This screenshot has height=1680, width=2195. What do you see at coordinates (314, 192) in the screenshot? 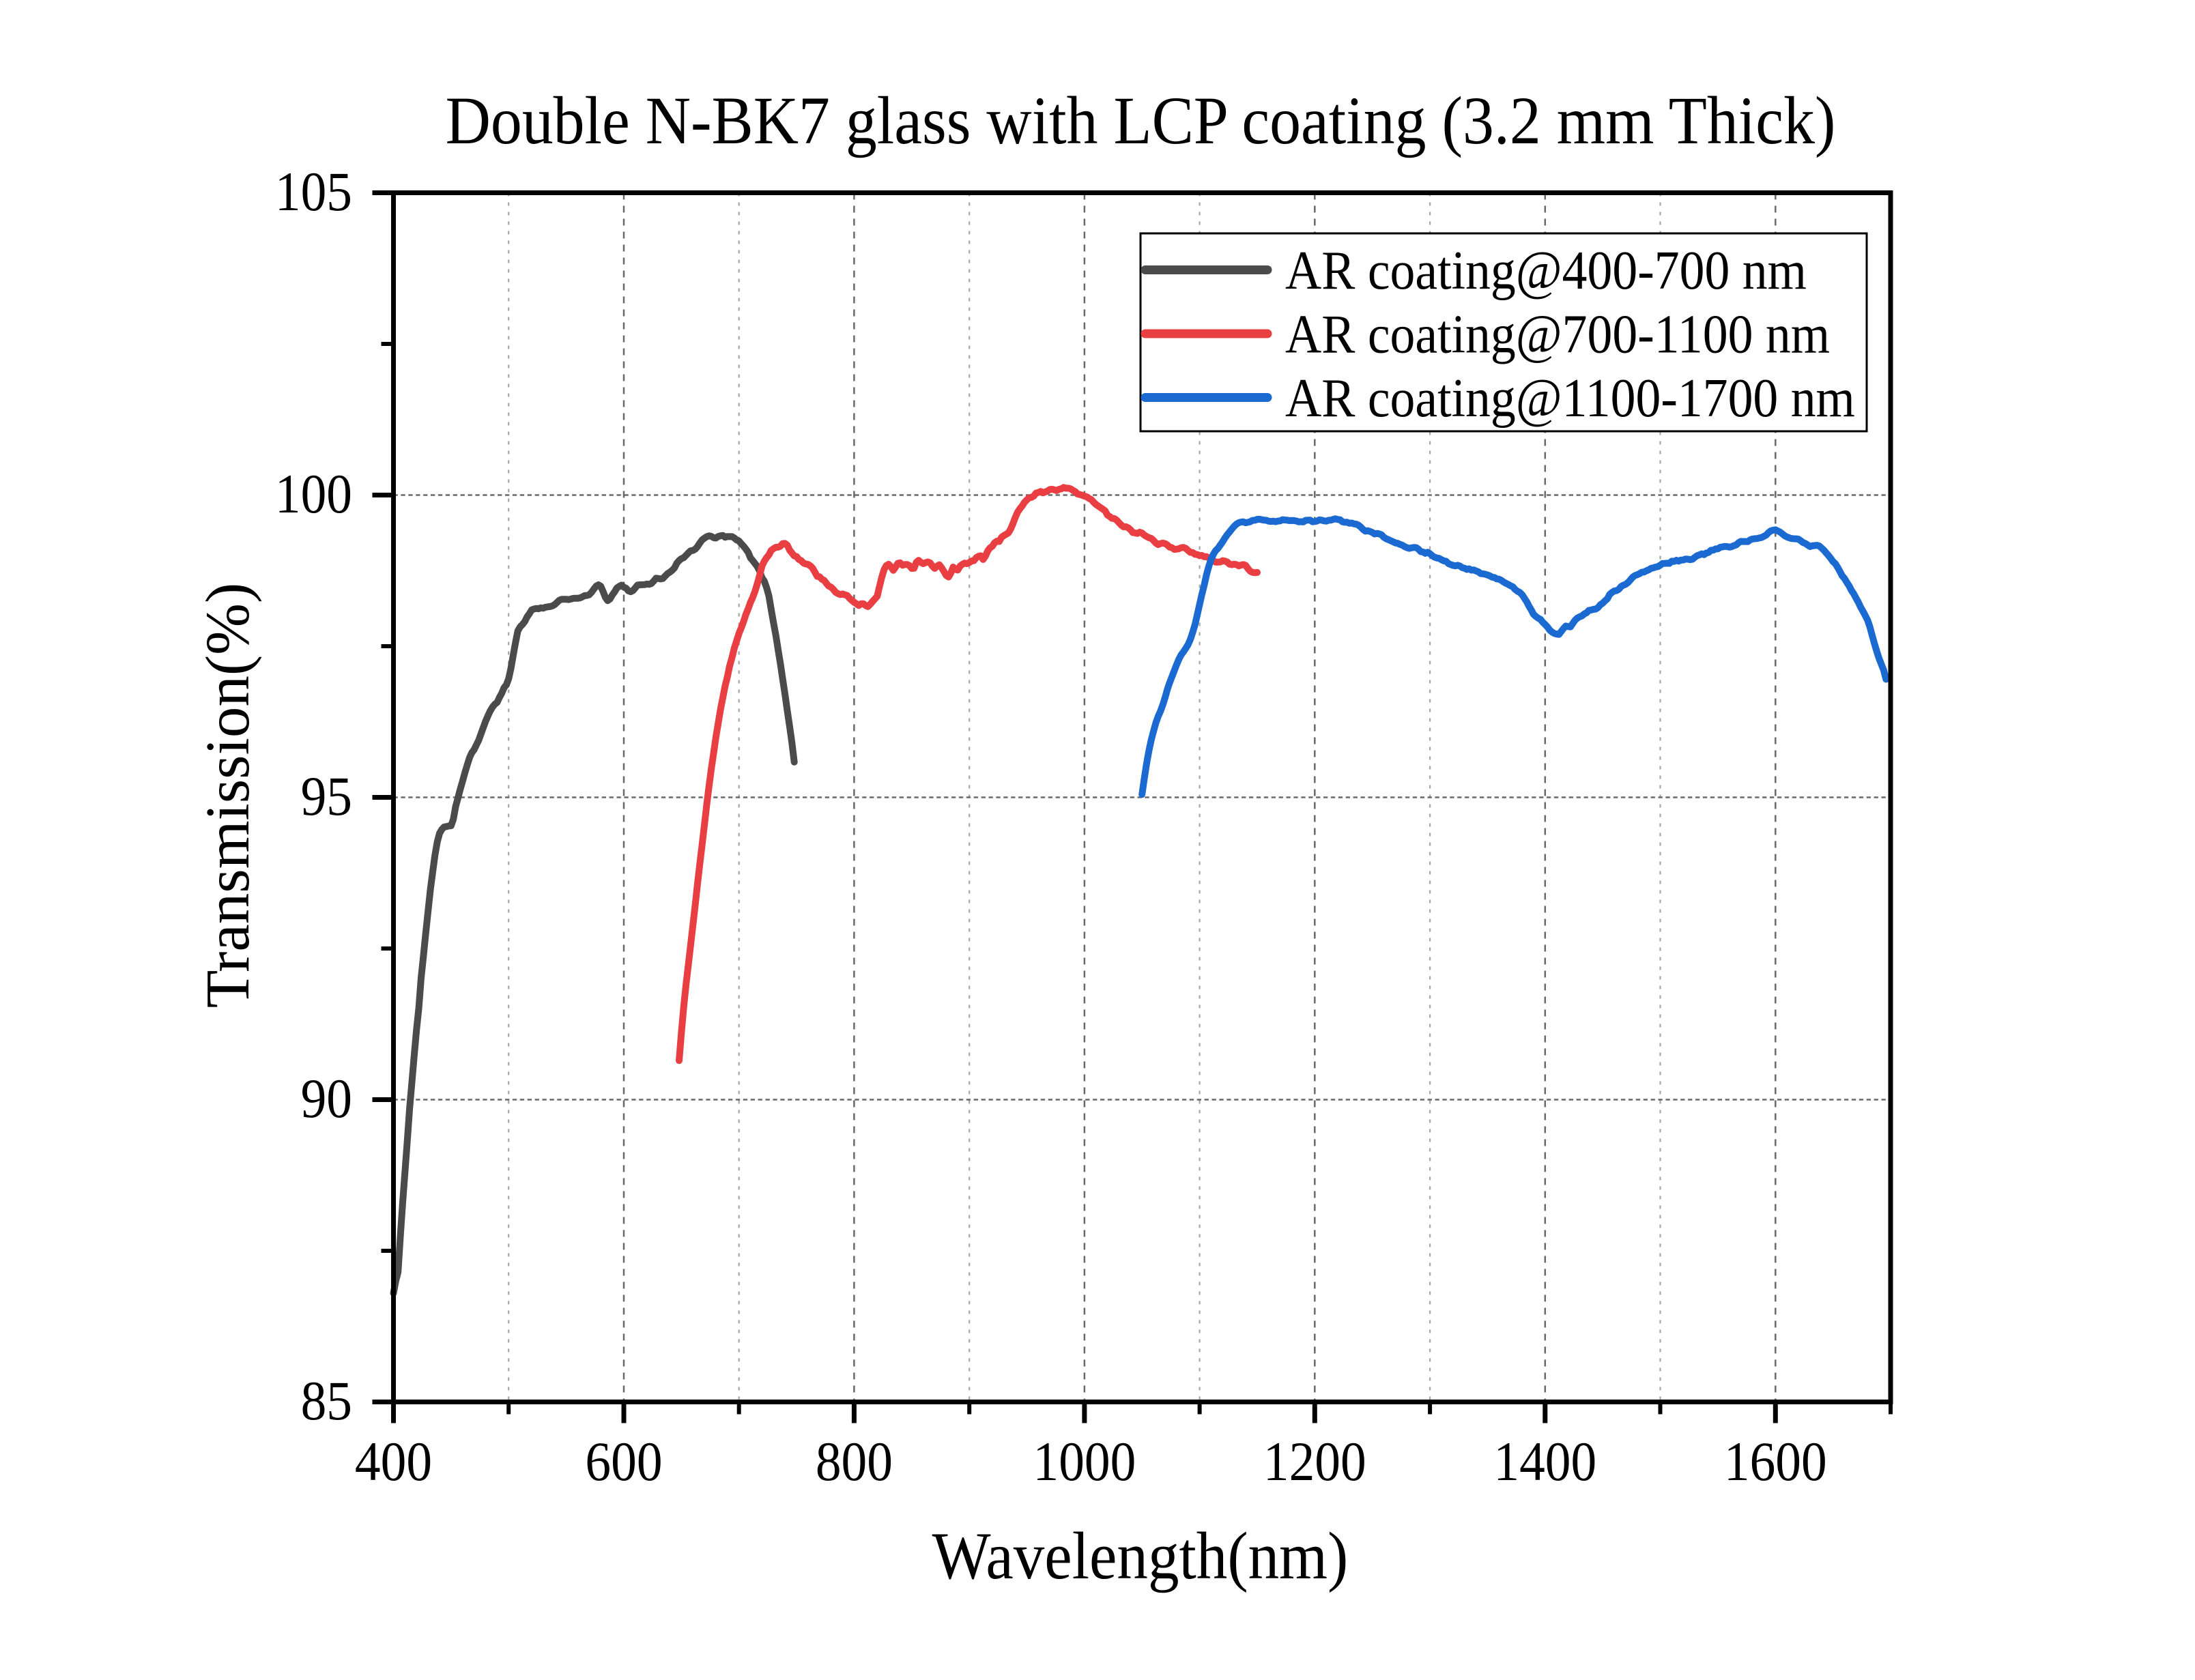
I see `svg-text: 105` at bounding box center [314, 192].